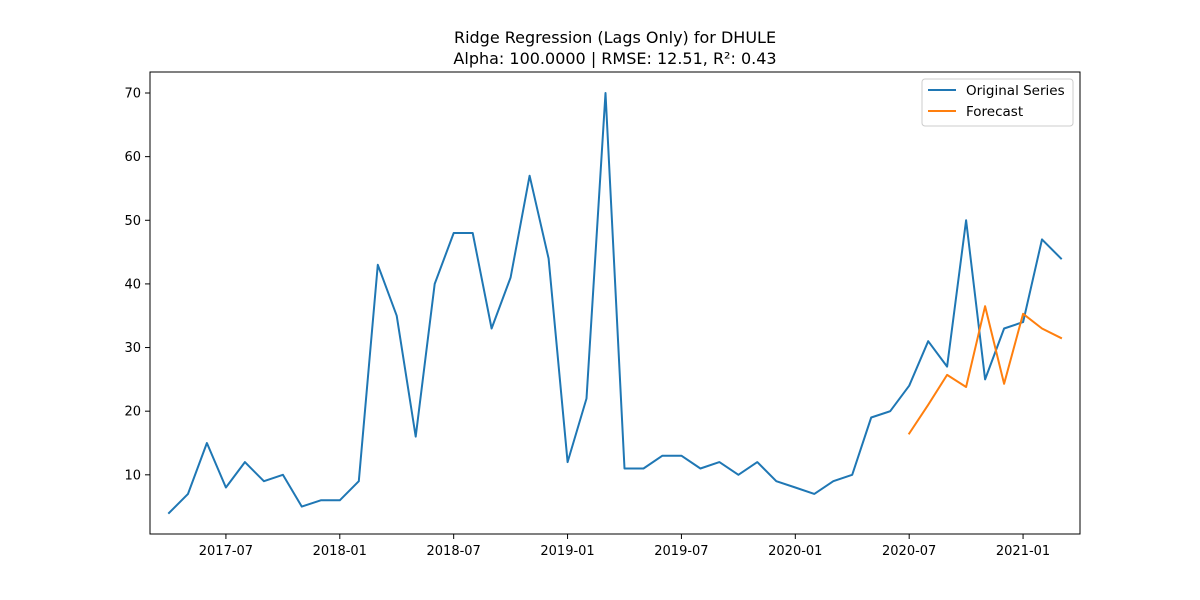  Describe the element at coordinates (132, 284) in the screenshot. I see `y-tick-label: 40` at that location.